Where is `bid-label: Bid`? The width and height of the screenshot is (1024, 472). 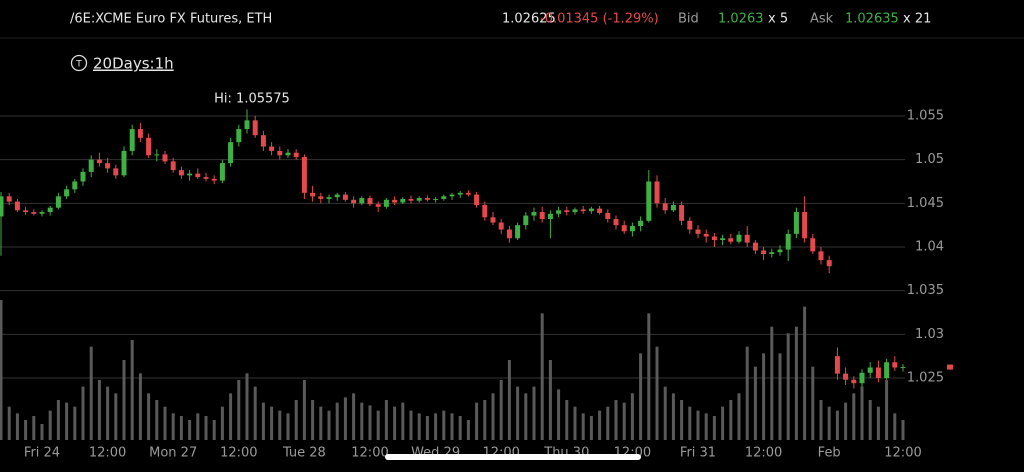 bid-label: Bid is located at coordinates (688, 19).